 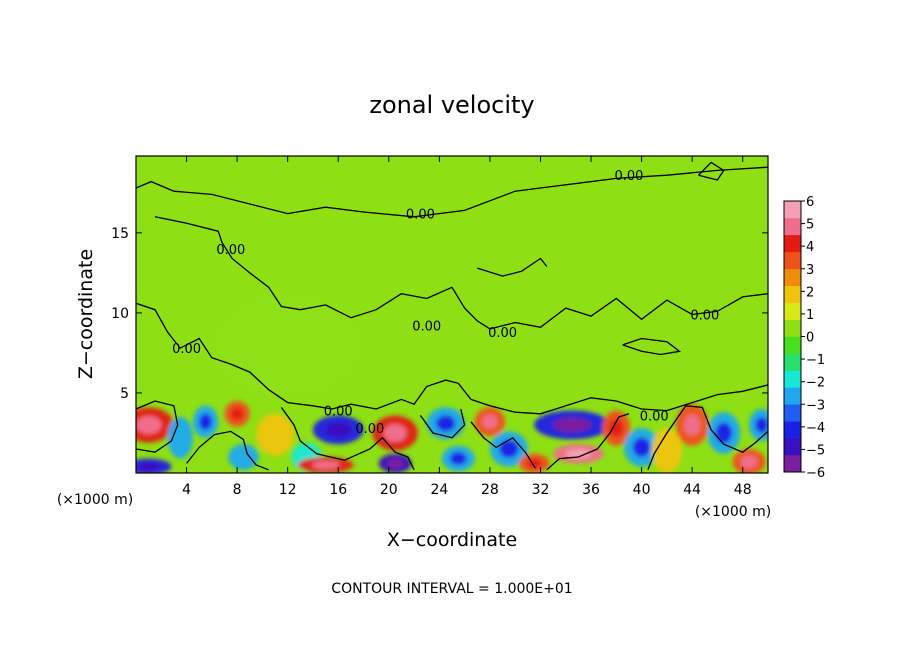 What do you see at coordinates (642, 490) in the screenshot?
I see `x-tick-label: 40` at bounding box center [642, 490].